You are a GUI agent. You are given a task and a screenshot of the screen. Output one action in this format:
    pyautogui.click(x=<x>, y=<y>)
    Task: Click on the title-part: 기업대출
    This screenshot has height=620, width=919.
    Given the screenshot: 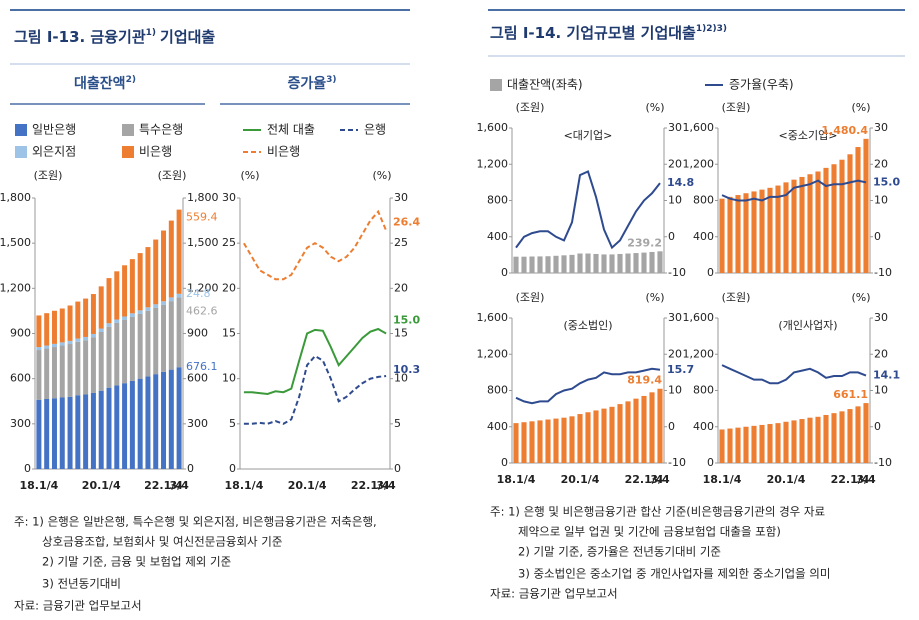 What is the action you would take?
    pyautogui.click(x=187, y=37)
    